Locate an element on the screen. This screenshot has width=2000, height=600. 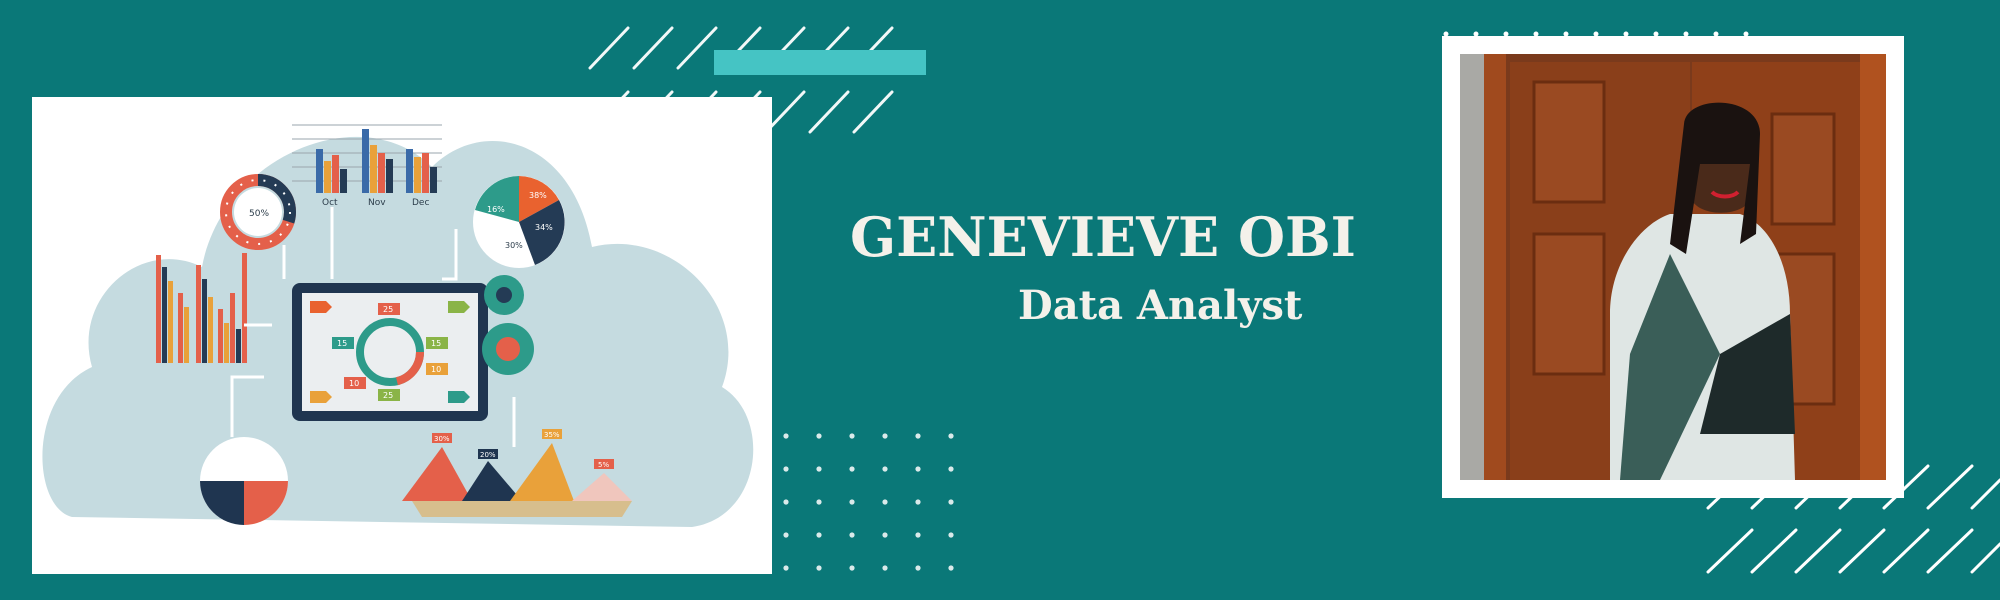
pie-label-2: 16% is located at coordinates (496, 209).